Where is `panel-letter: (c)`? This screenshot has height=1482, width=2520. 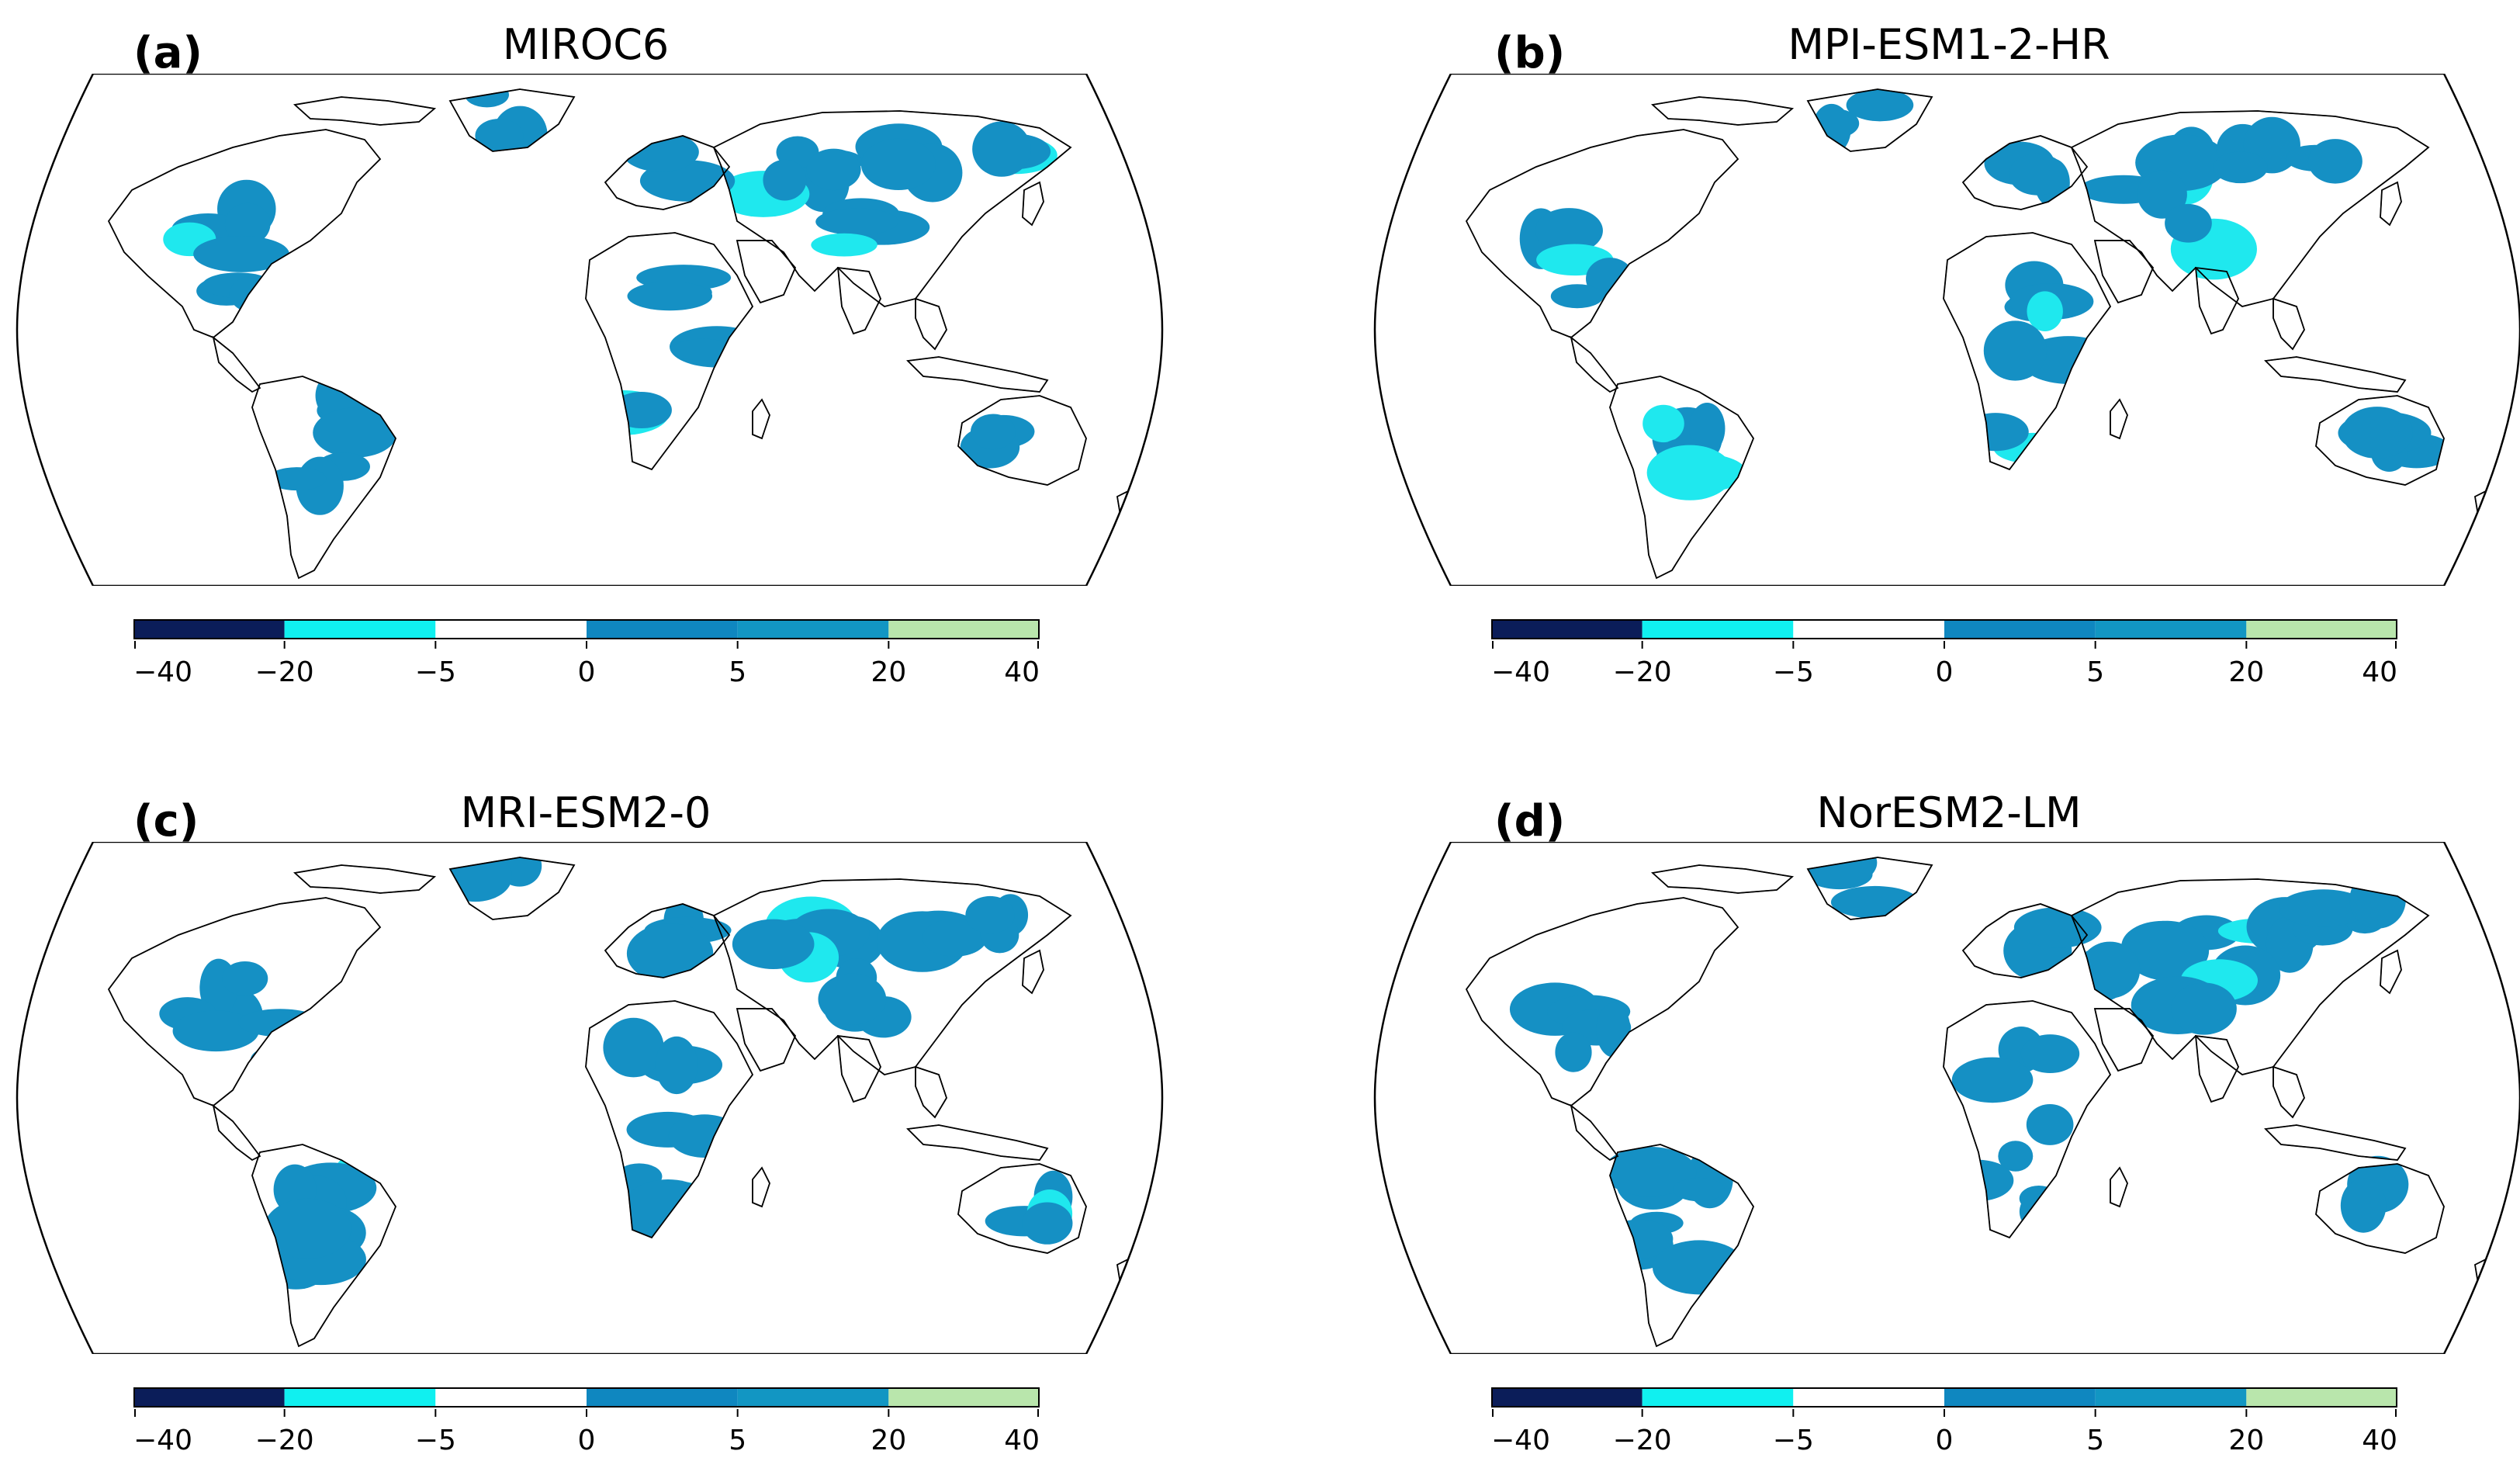 panel-letter: (c) is located at coordinates (166, 821).